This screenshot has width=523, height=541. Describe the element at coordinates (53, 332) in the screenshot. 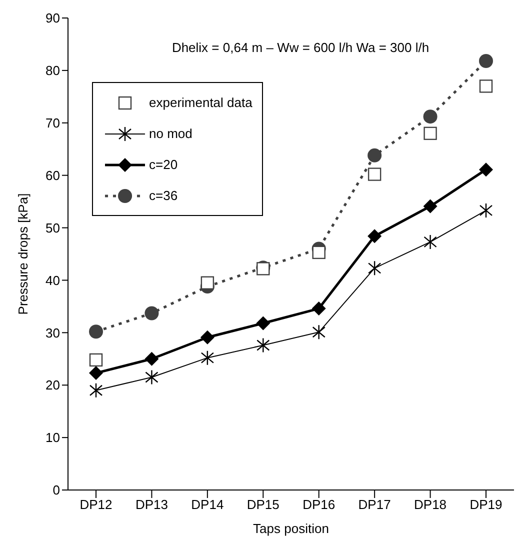

I see `y-tick-label: 30` at that location.